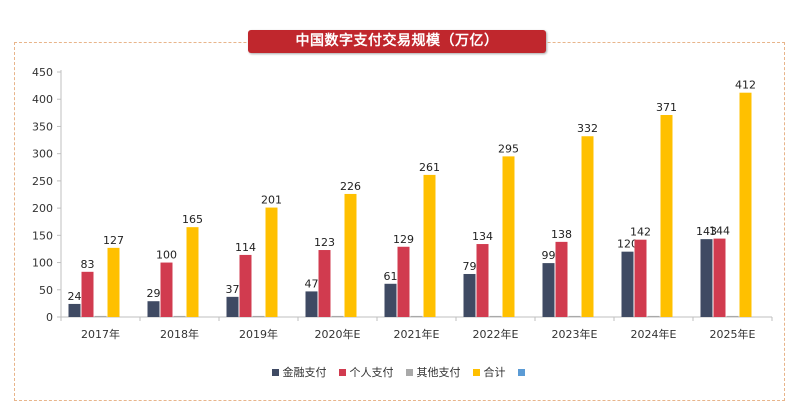 The image size is (800, 411). I want to click on y-tick-label: 350, so click(42, 126).